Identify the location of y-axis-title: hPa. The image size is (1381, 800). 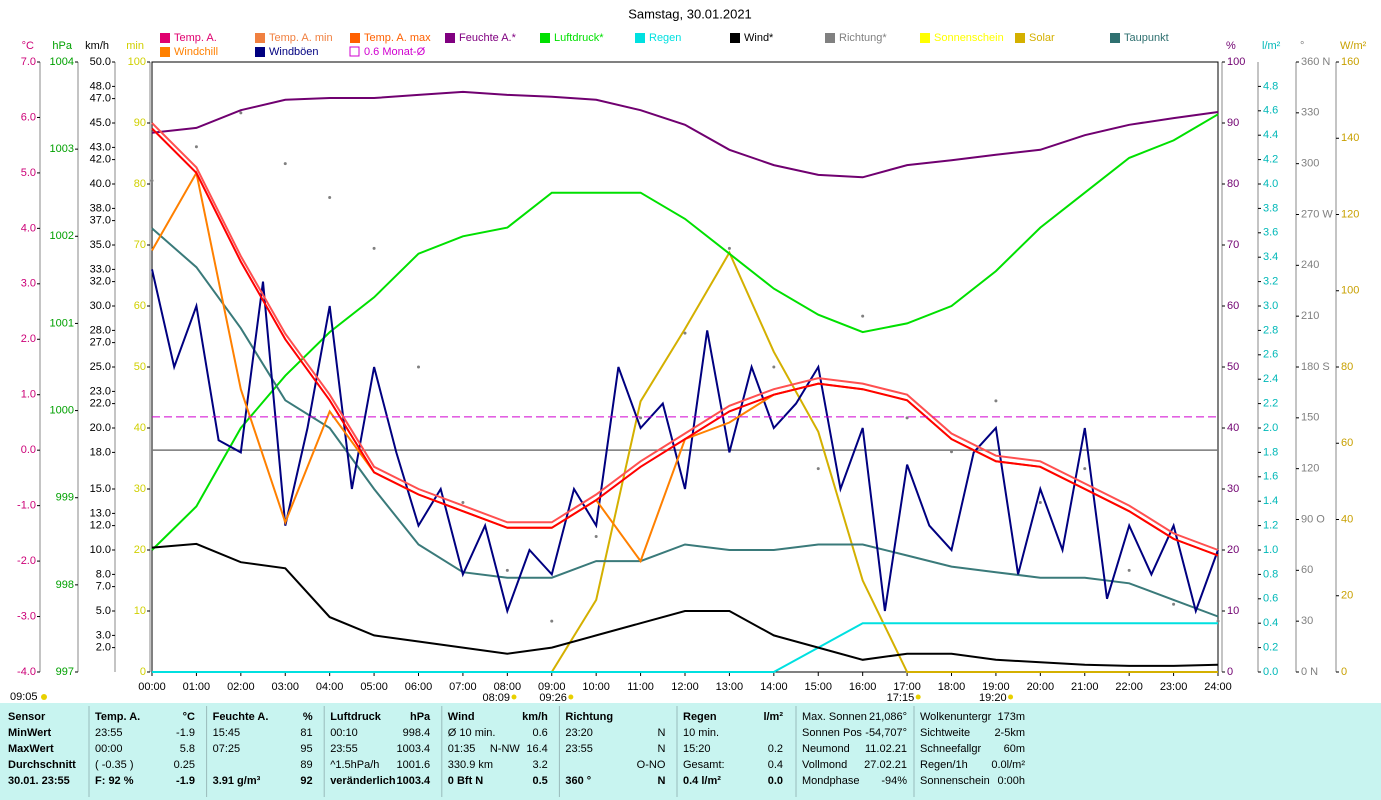
(62, 46).